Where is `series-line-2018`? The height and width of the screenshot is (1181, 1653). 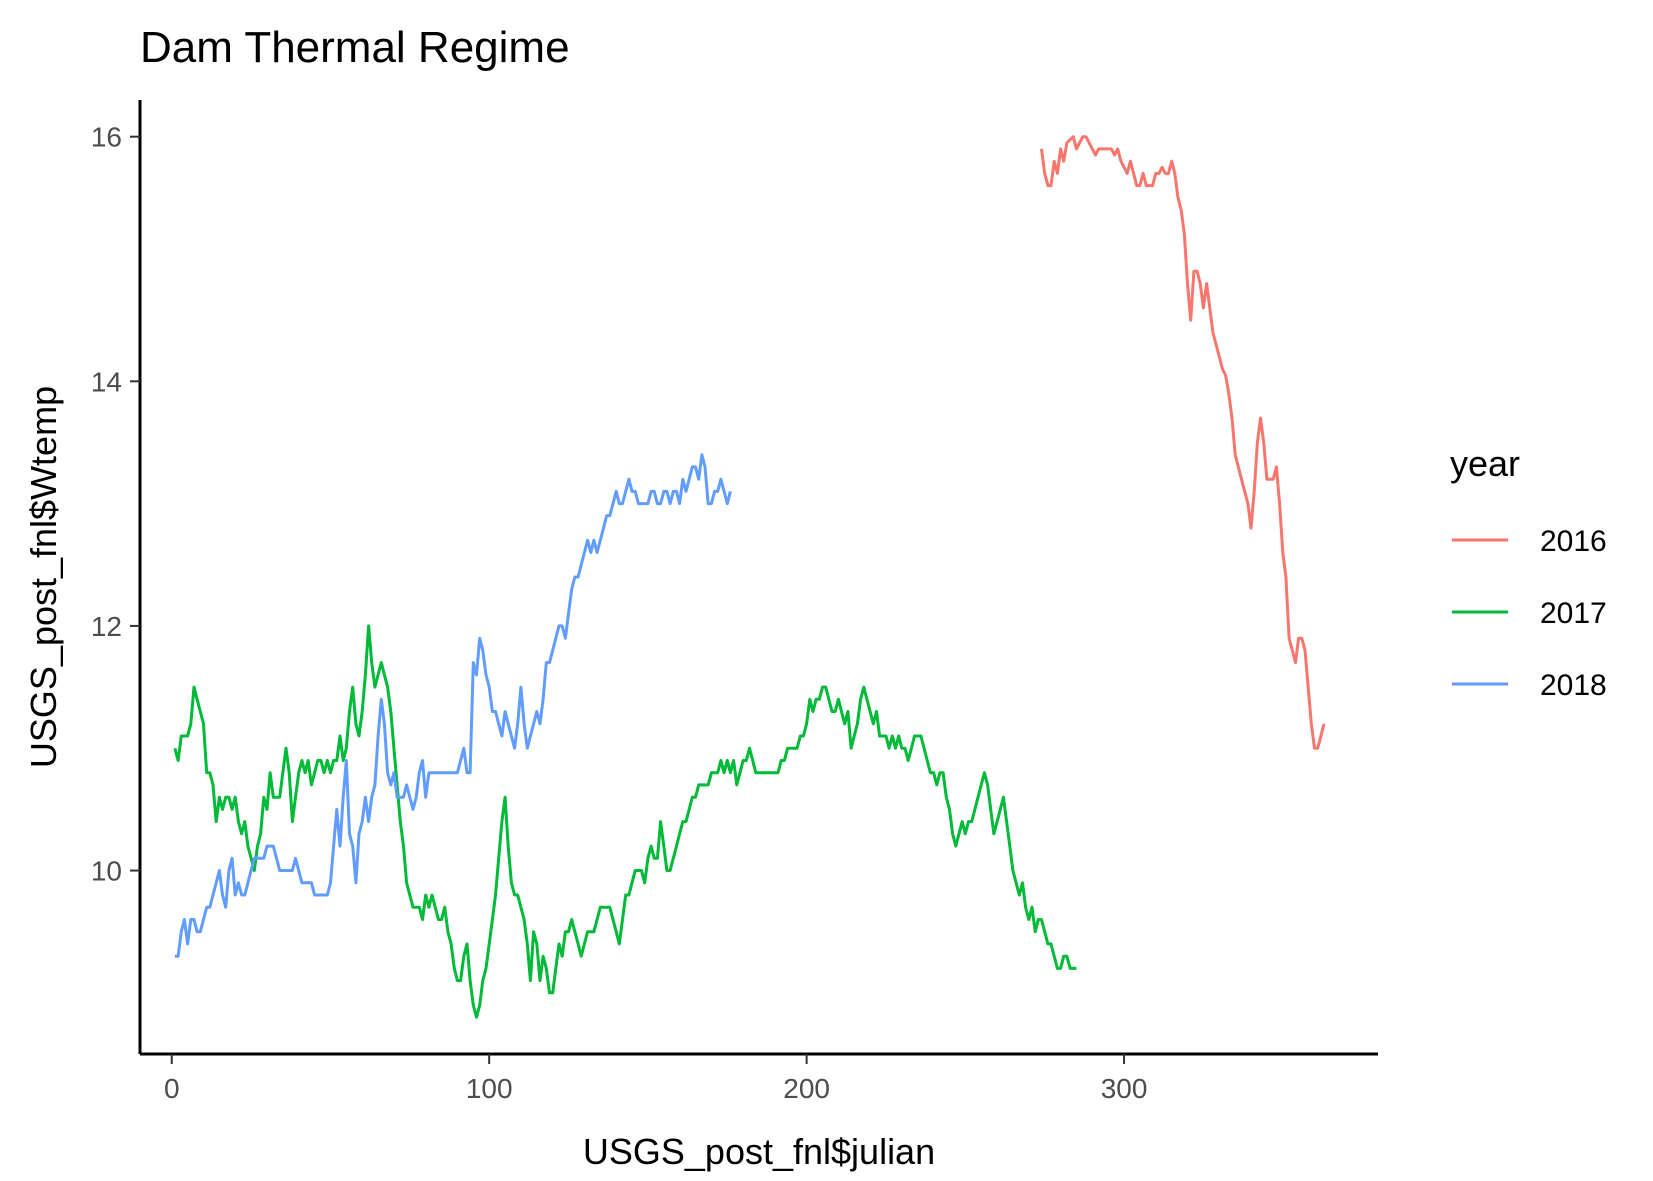
series-line-2018 is located at coordinates (453, 705).